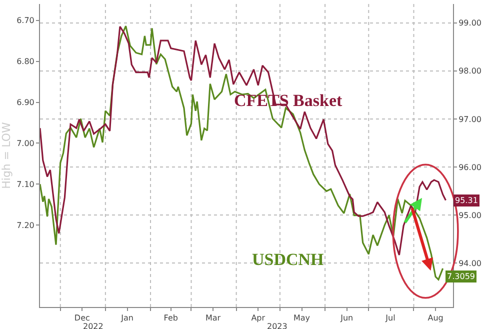 This screenshot has width=485, height=329. I want to click on y-tick-label: 6.70, so click(25, 21).